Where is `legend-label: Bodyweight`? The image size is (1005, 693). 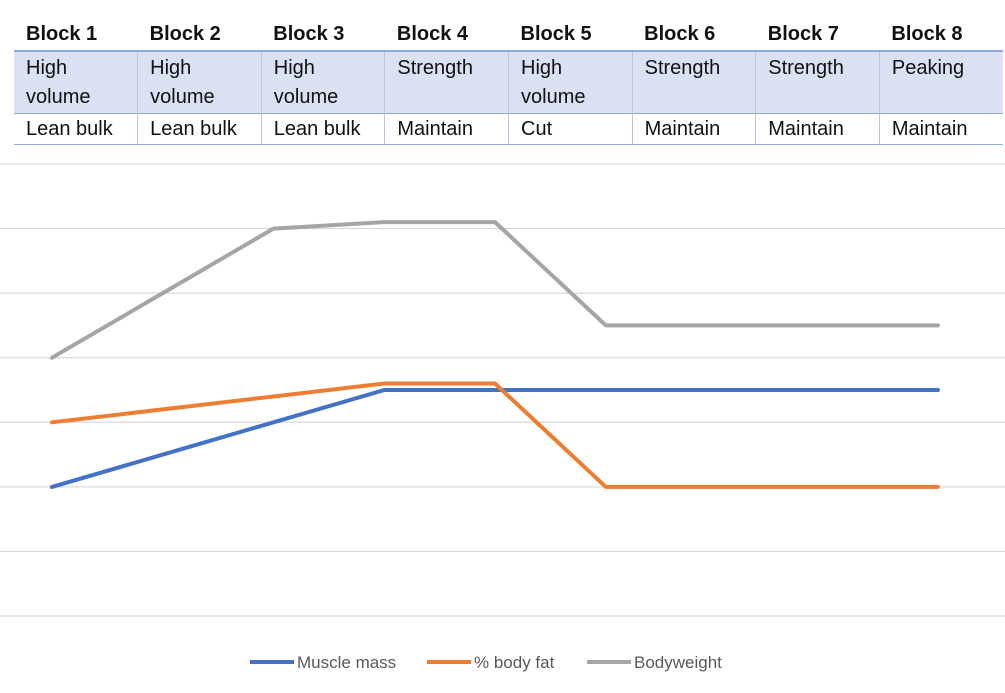 legend-label: Bodyweight is located at coordinates (678, 662).